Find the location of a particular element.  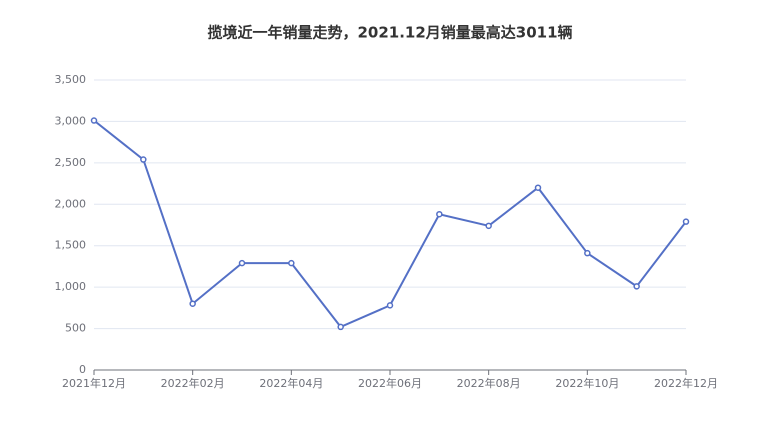

y-tick-label: 500 is located at coordinates (75, 328).